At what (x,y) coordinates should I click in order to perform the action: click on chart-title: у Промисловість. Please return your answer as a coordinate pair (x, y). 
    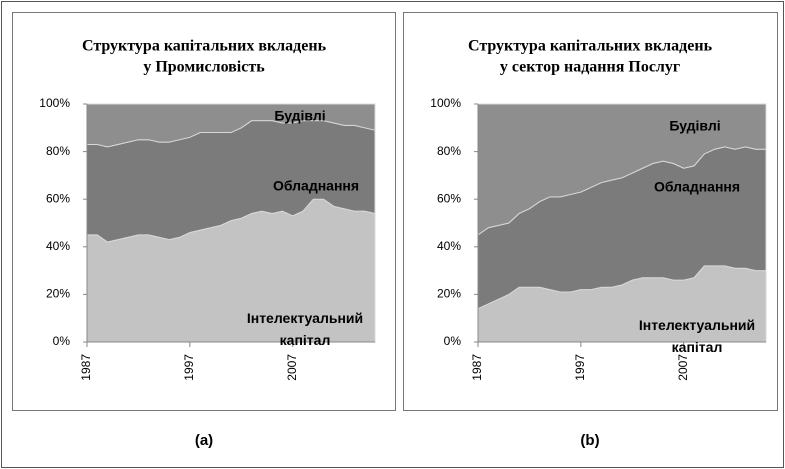
    Looking at the image, I should click on (204, 67).